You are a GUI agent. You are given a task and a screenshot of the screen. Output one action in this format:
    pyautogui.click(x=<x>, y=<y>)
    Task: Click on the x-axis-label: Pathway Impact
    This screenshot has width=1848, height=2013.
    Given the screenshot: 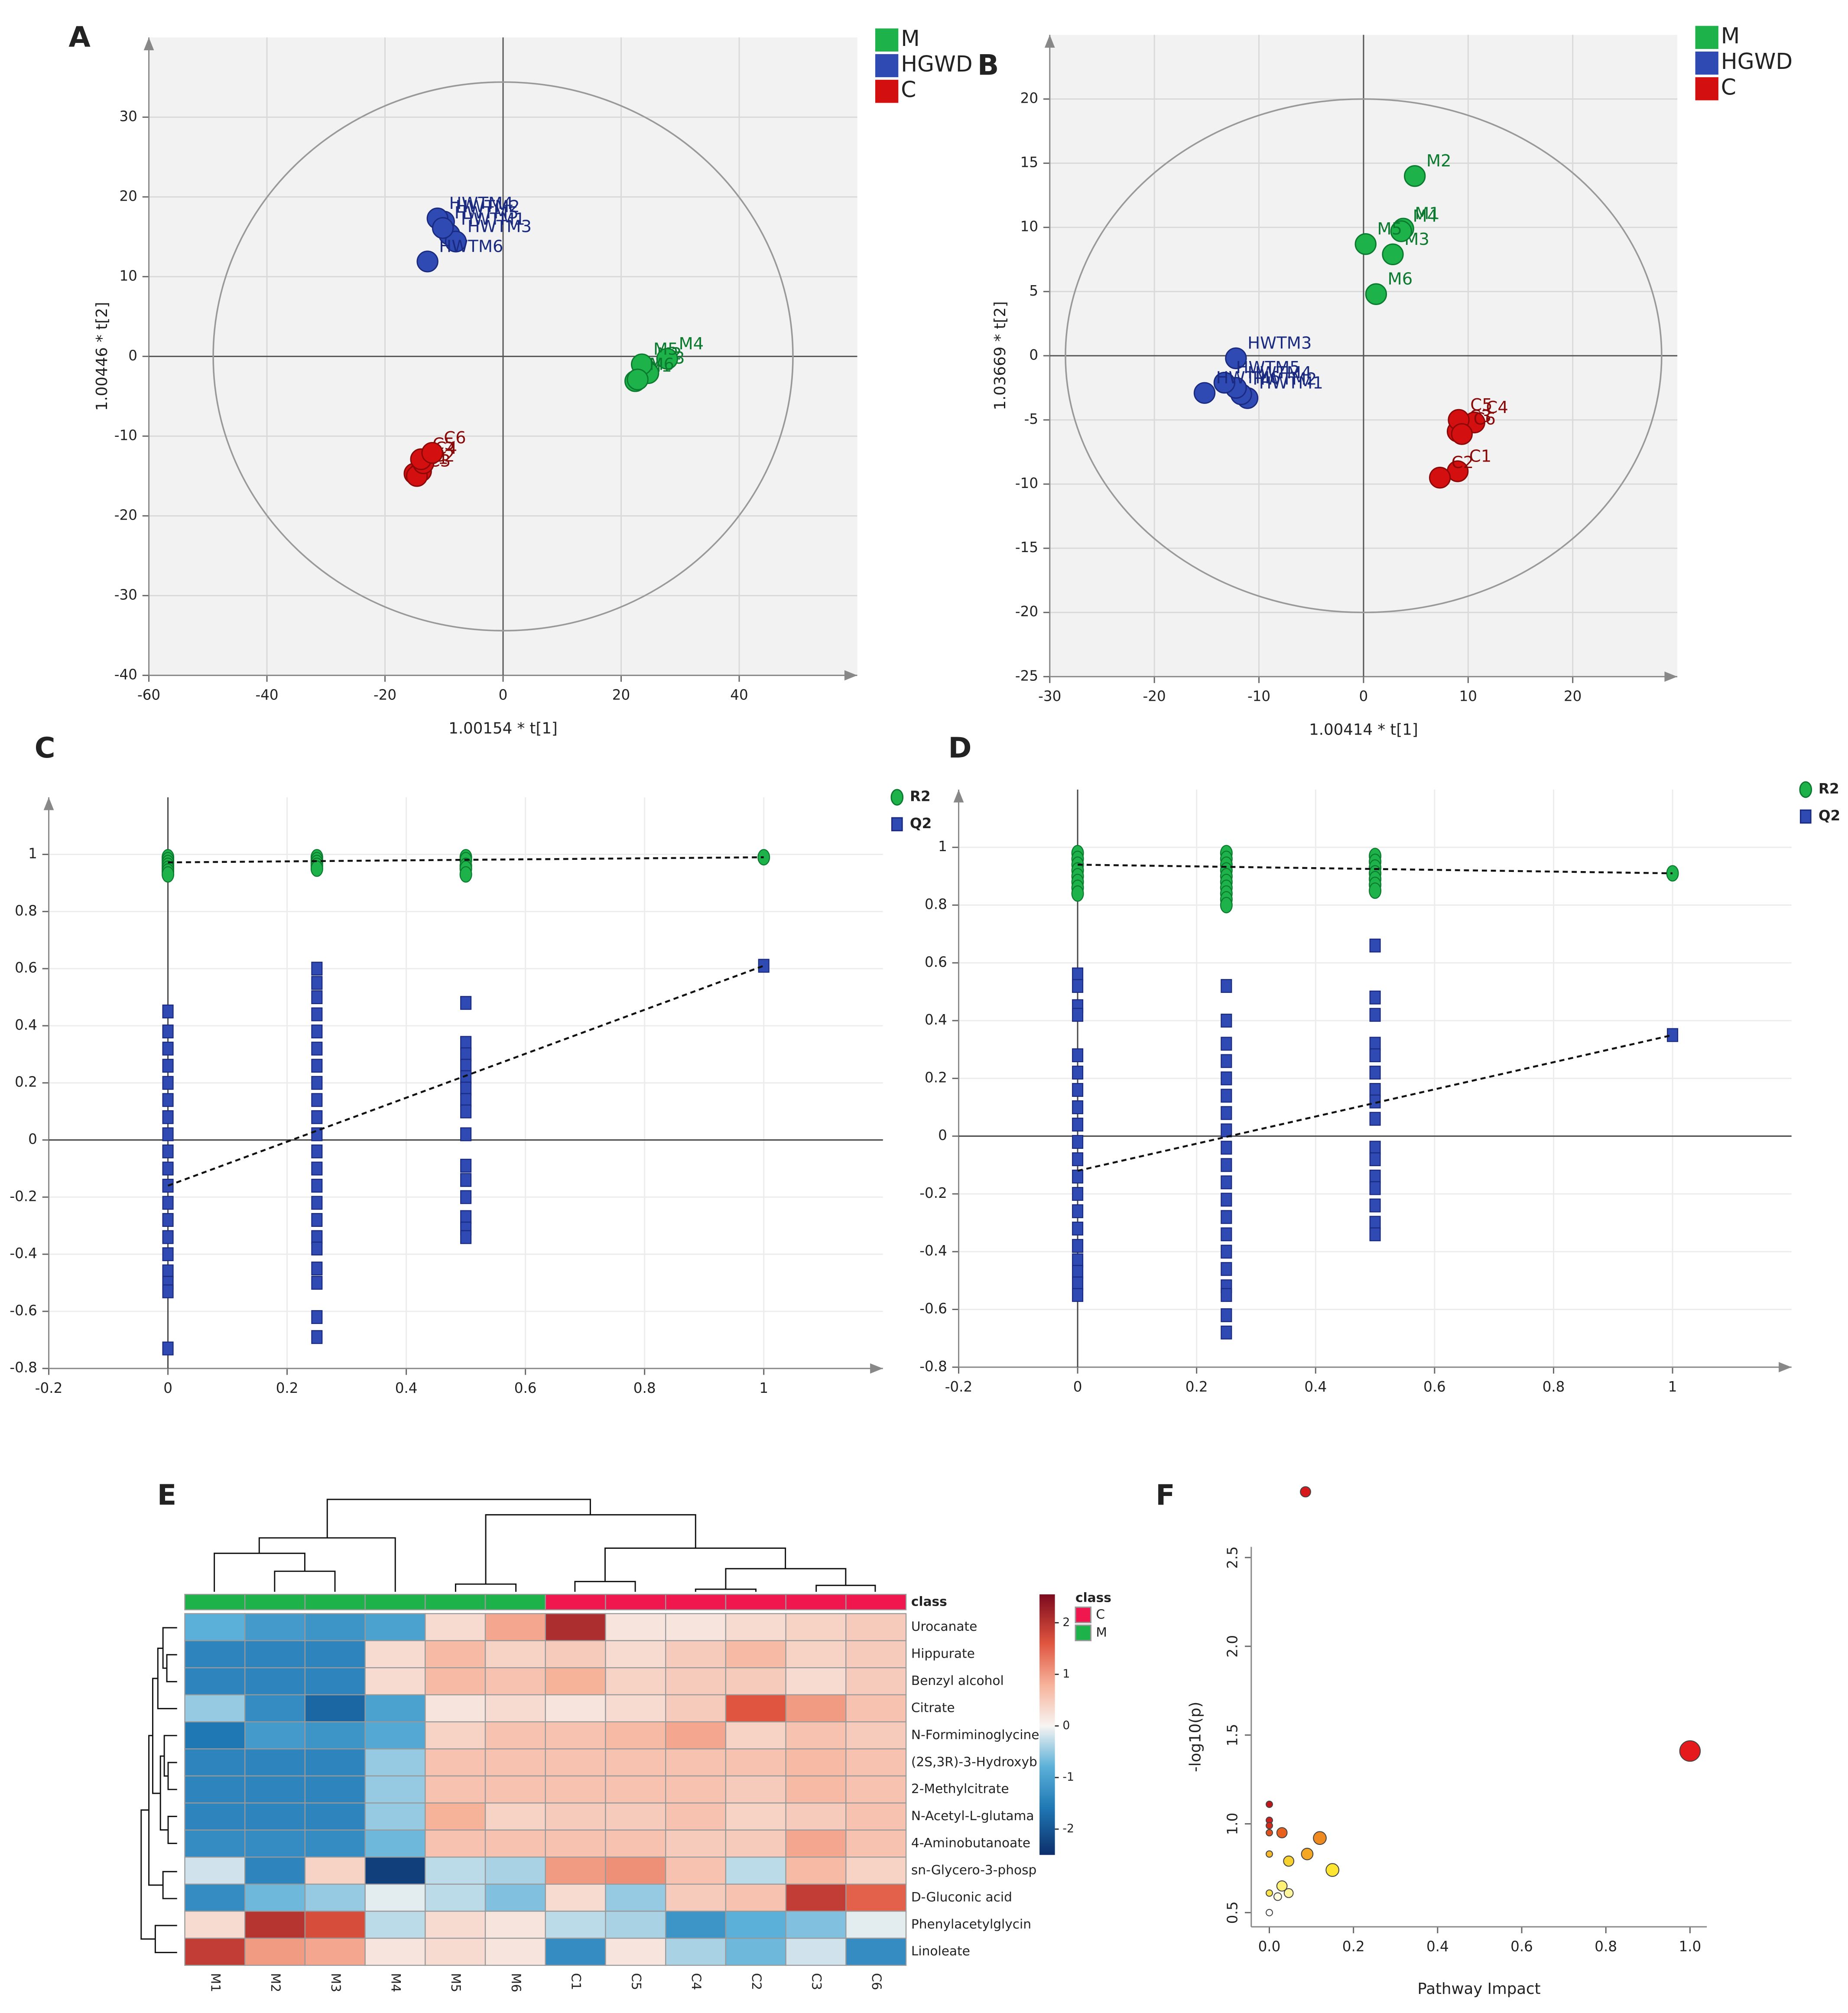 What is the action you would take?
    pyautogui.click(x=1478, y=1989)
    